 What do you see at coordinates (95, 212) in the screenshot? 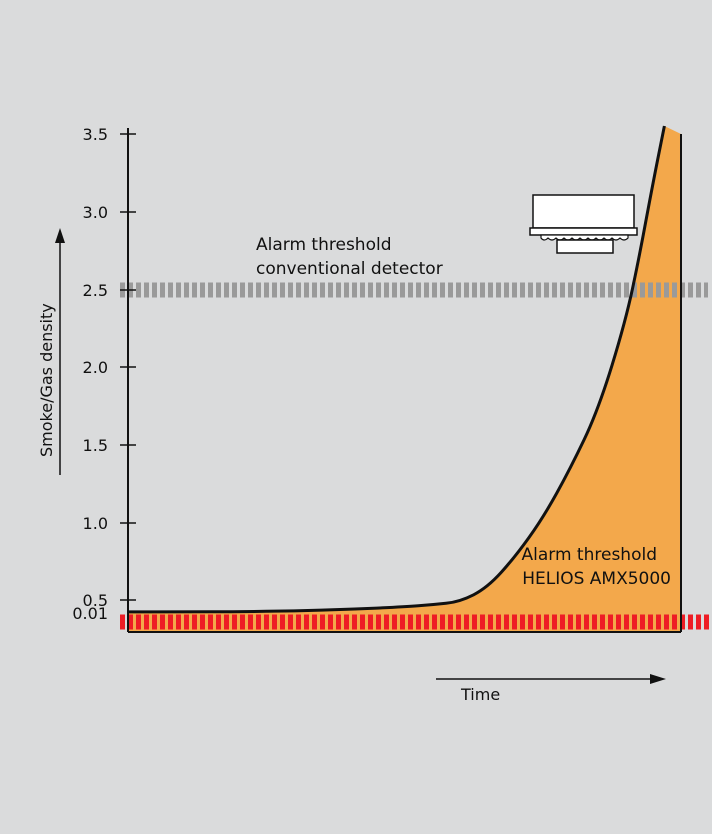
I see `y-tick-label: 3.0` at bounding box center [95, 212].